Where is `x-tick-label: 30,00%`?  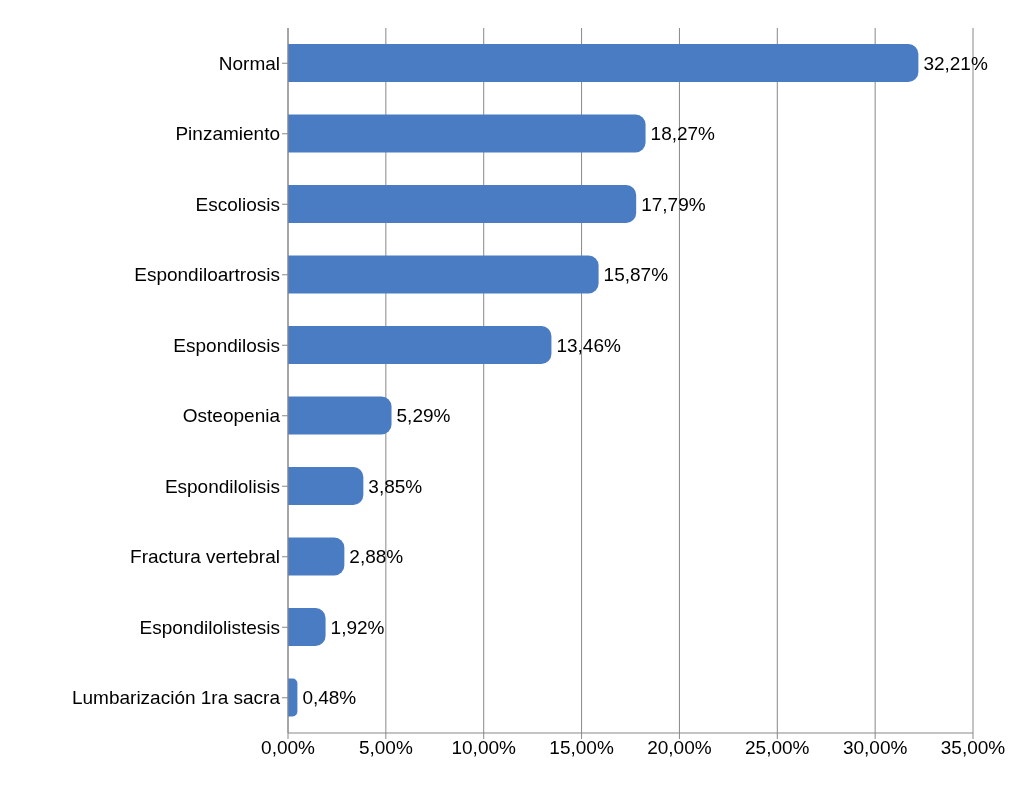
x-tick-label: 30,00% is located at coordinates (875, 748).